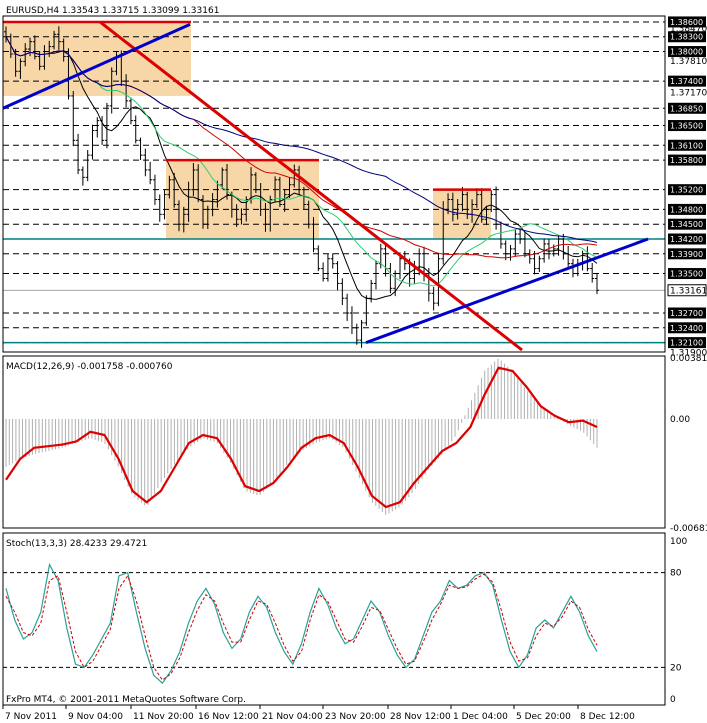 This screenshot has height=723, width=707. I want to click on price-label: 1.34500, so click(686, 224).